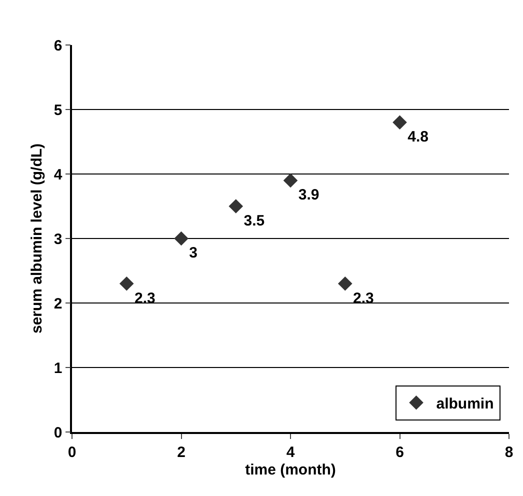  I want to click on x-tick-label: 8, so click(509, 452).